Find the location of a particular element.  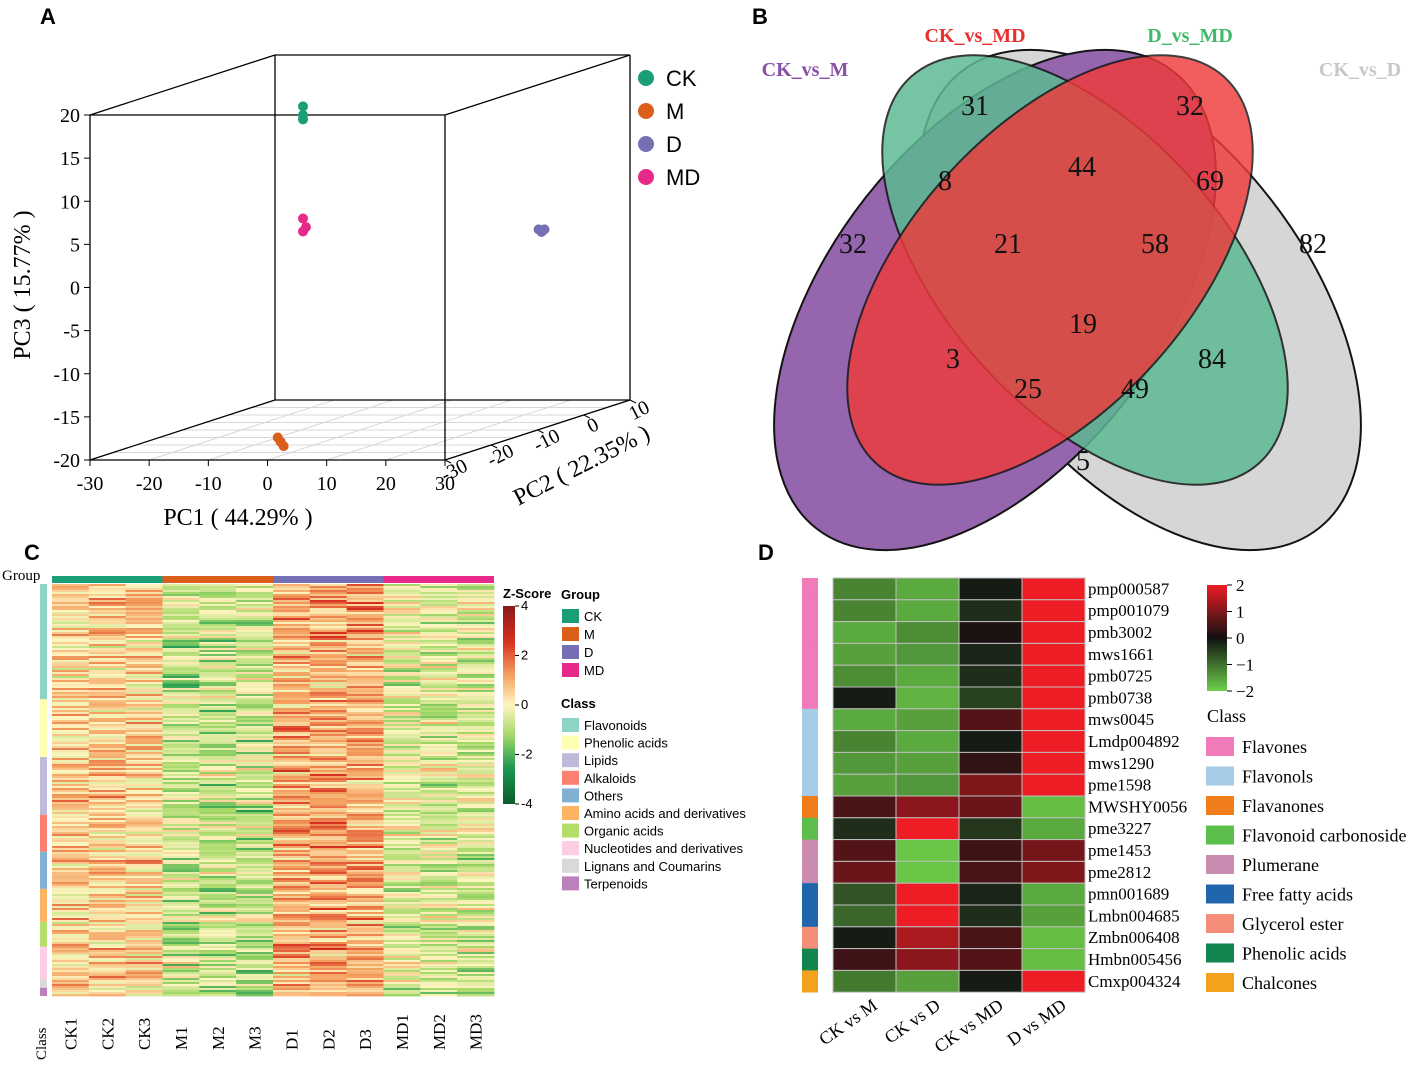

d-colorbar-tick-label: 1 is located at coordinates (1240, 612).